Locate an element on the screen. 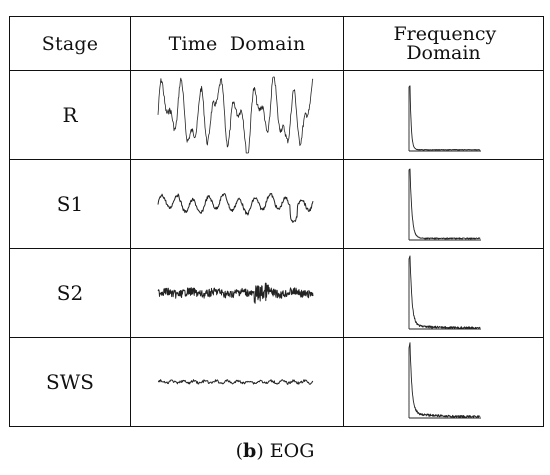 The image size is (550, 475). caption-letter: b is located at coordinates (250, 451).